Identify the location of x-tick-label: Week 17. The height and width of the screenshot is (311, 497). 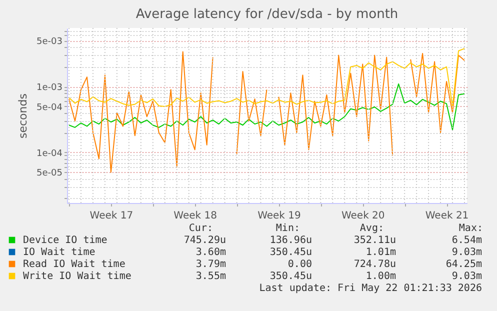
(112, 216).